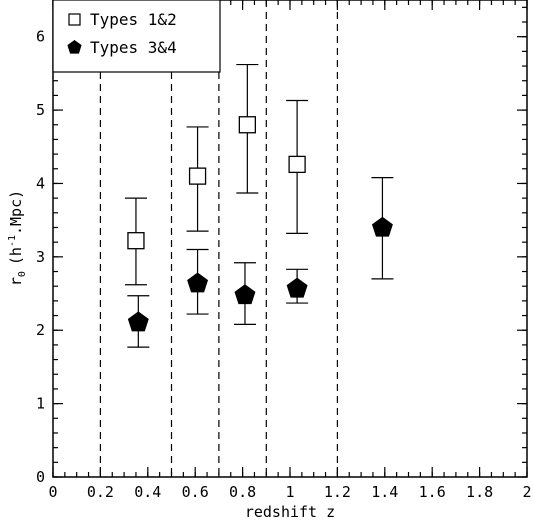  I want to click on y-label-superscript: -1, so click(12, 241).